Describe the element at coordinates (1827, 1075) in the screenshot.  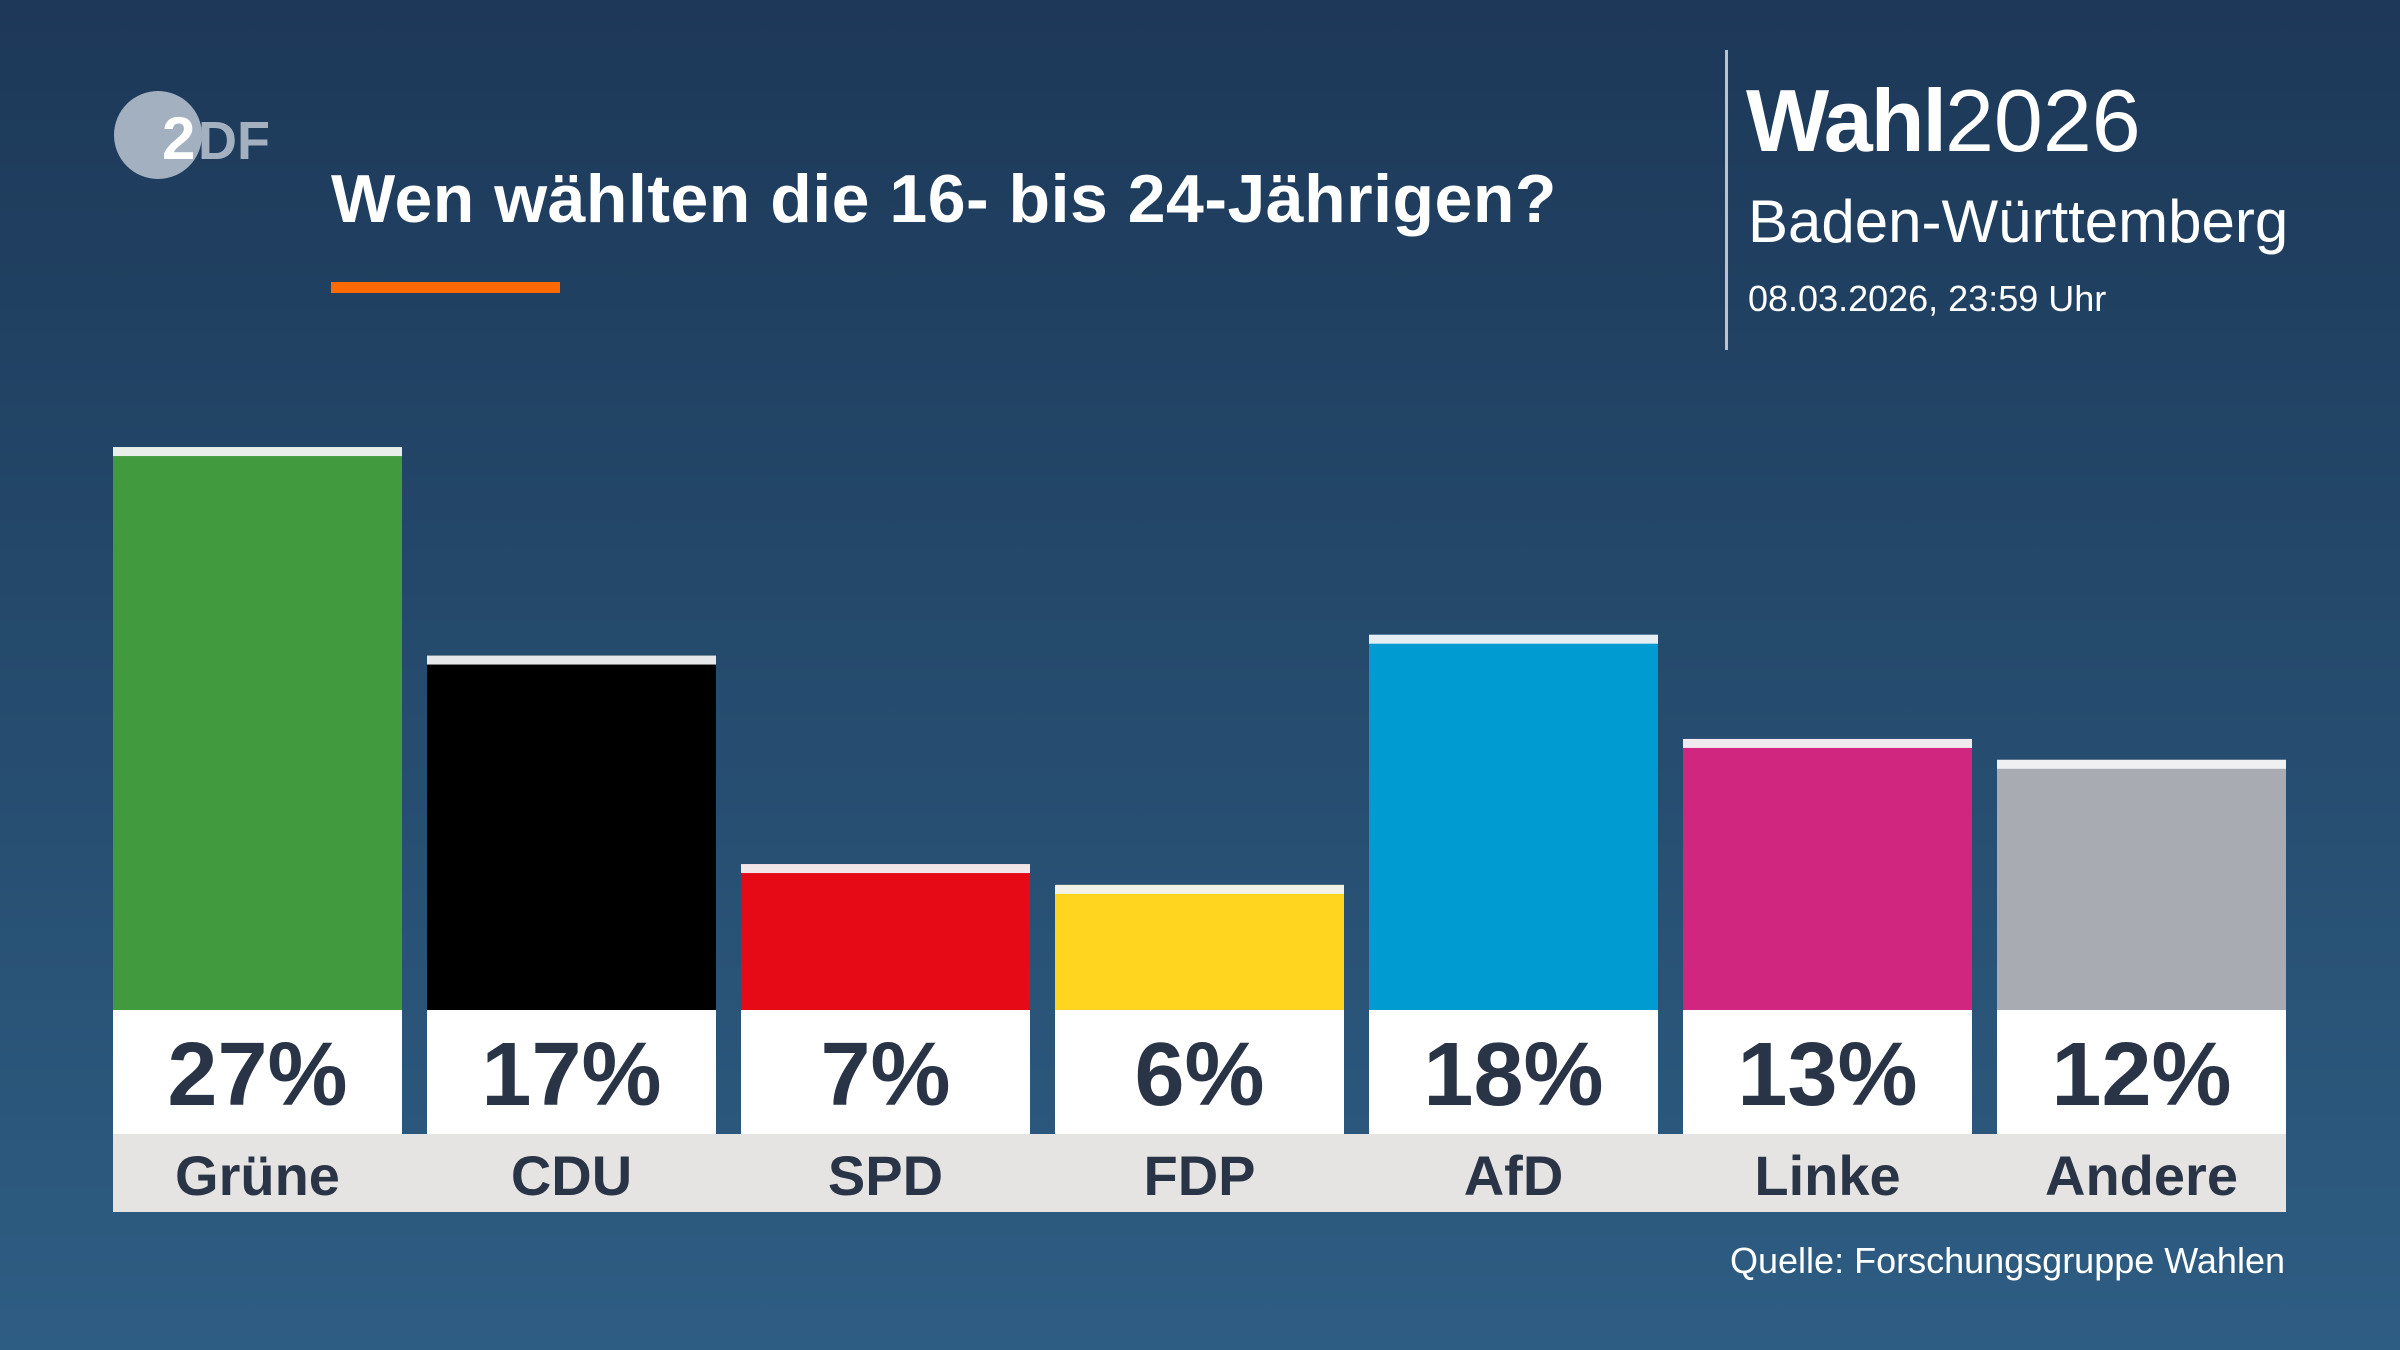
I see `value-label: 13%` at that location.